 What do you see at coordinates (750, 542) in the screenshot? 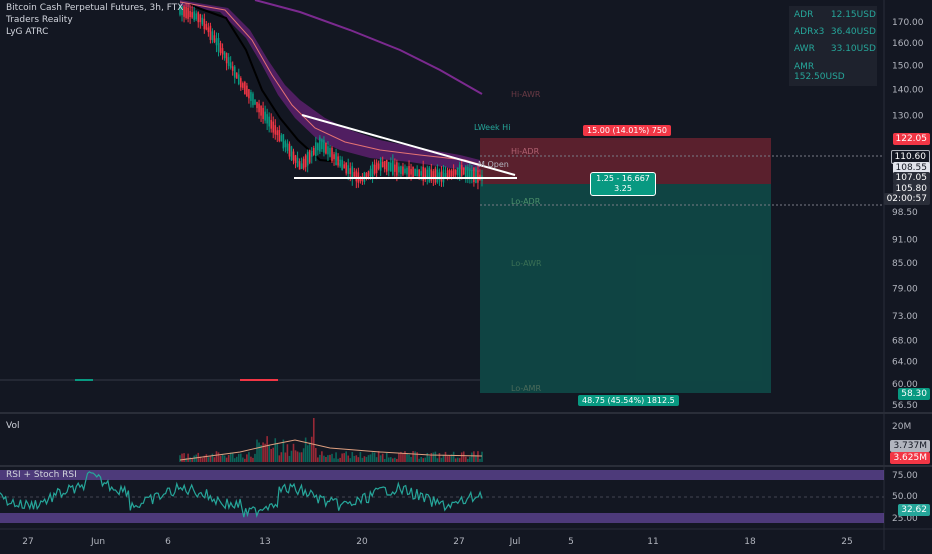
I see `time-axis-tick: 18` at bounding box center [750, 542].